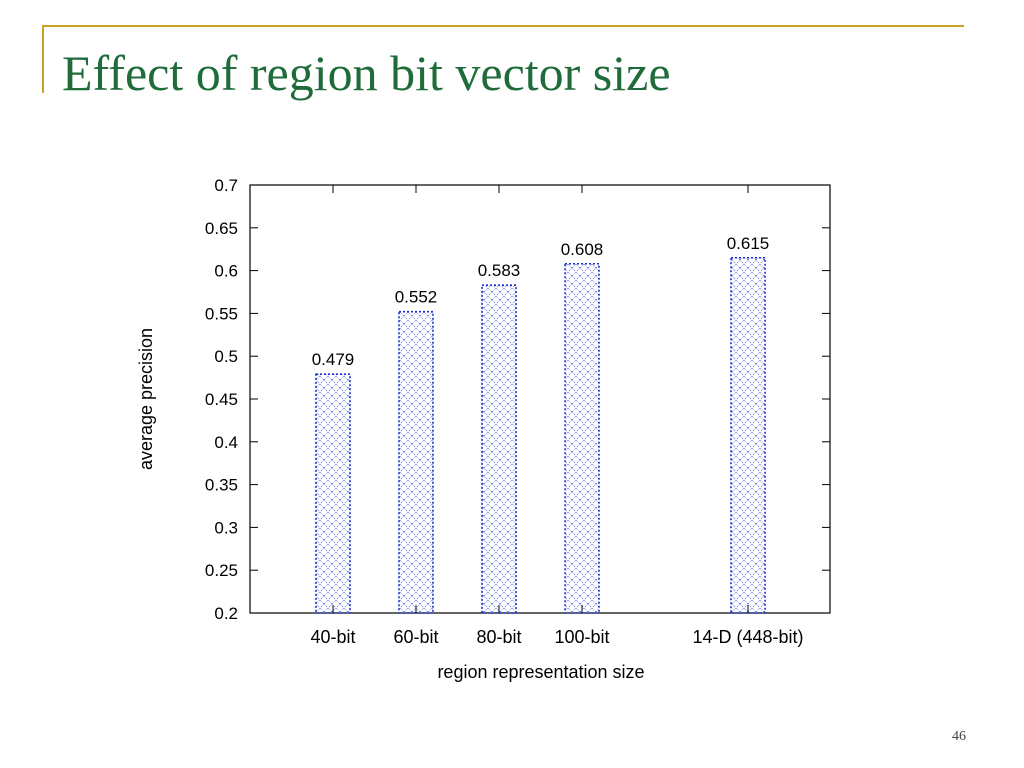 This screenshot has width=1024, height=768. I want to click on y-tick-label: 0.65, so click(221, 228).